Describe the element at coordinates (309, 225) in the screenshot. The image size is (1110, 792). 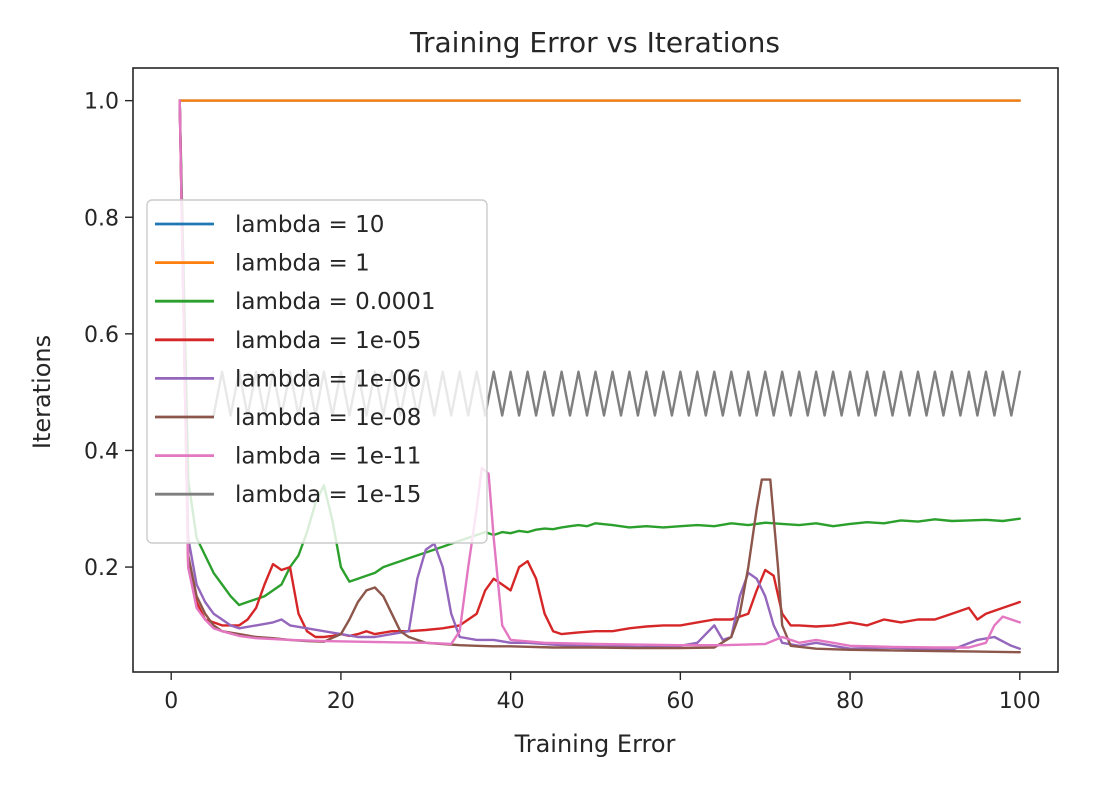
I see `legend-label-0: lambda = 10` at that location.